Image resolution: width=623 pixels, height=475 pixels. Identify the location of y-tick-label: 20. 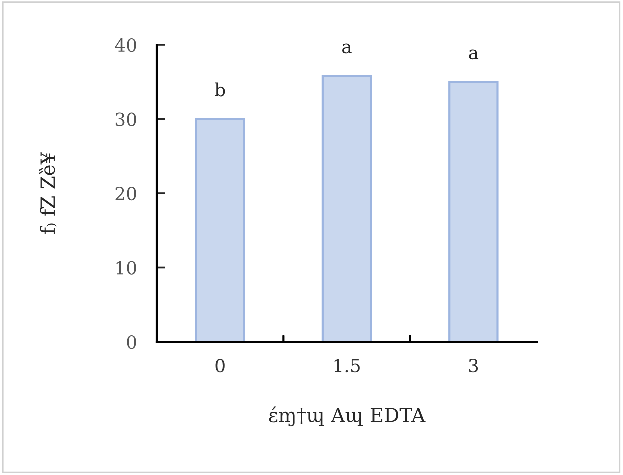
(126, 193).